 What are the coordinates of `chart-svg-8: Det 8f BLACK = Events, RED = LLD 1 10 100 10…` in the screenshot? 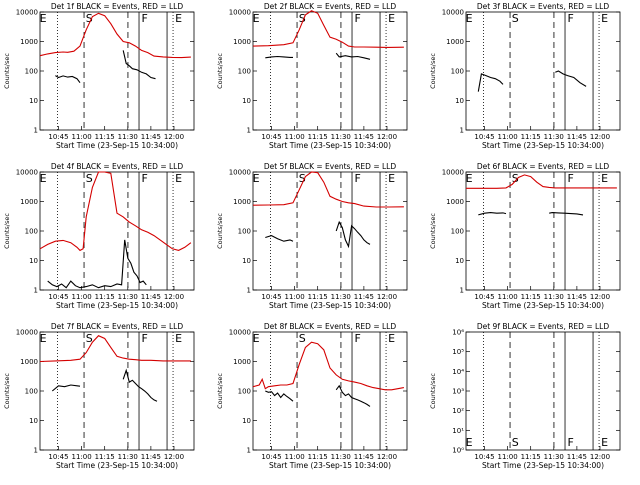 It's located at (312, 396).